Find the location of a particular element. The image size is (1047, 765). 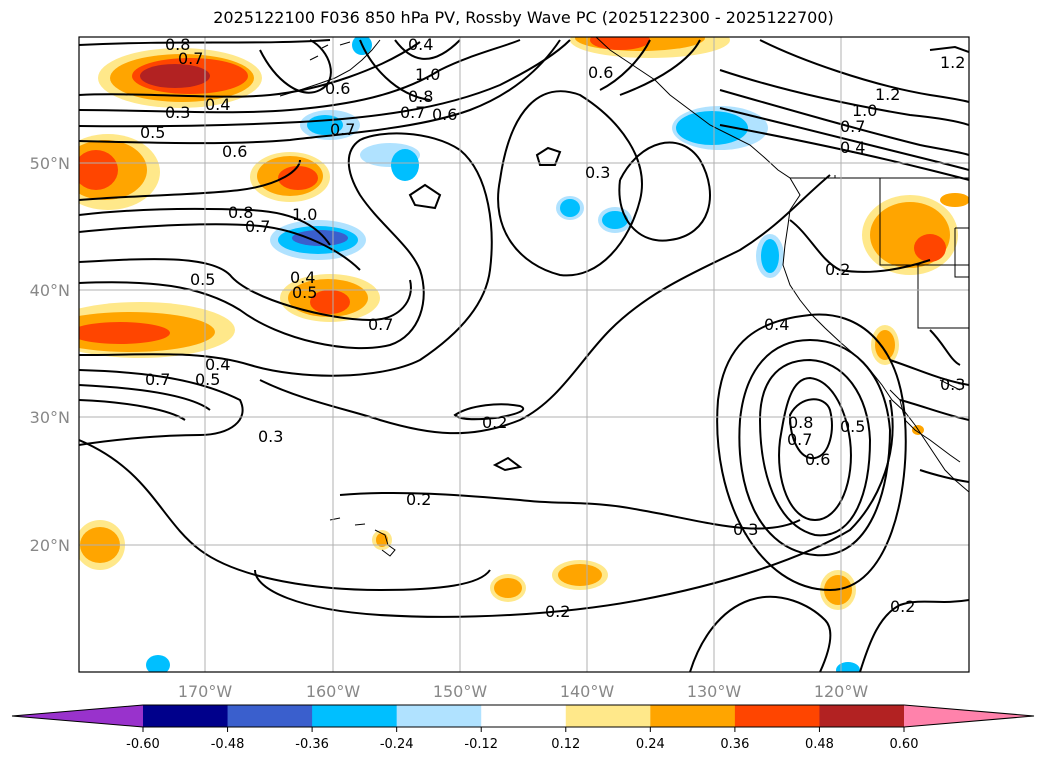

lon-tick-label: 140°W is located at coordinates (587, 691).